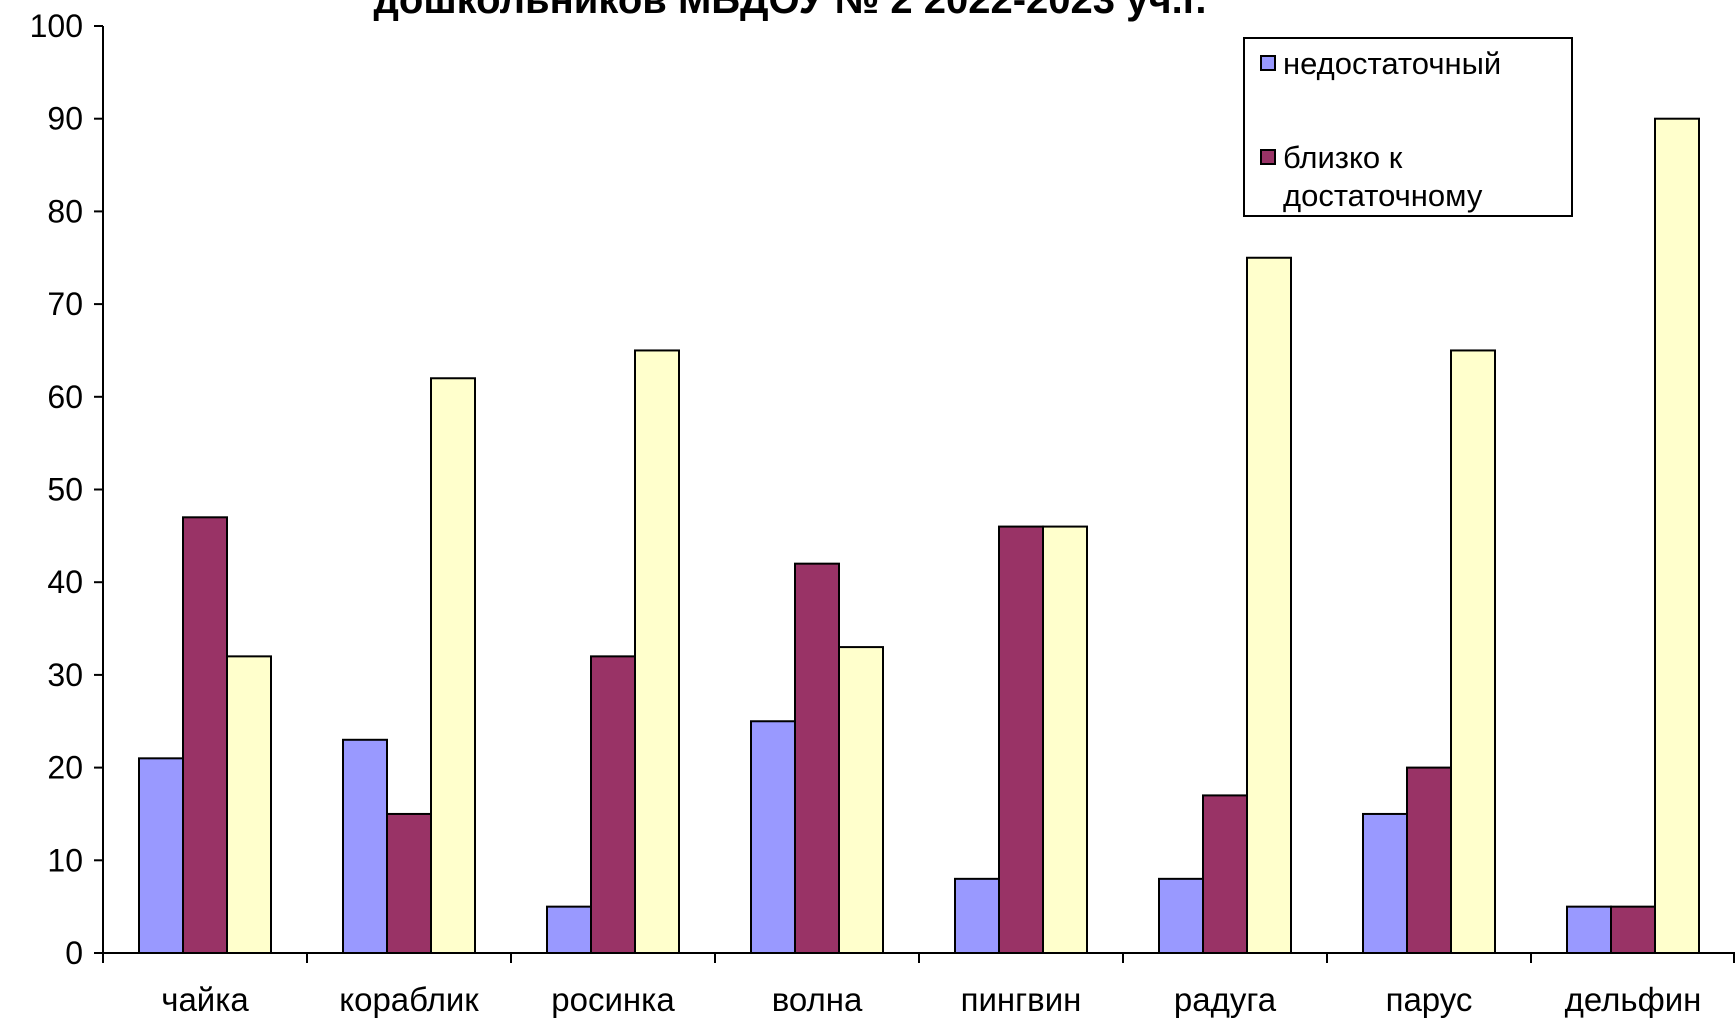 Image resolution: width=1735 pixels, height=1021 pixels. Describe the element at coordinates (1677, 535) in the screenshot. I see `bar-дельфин-series-3` at that location.